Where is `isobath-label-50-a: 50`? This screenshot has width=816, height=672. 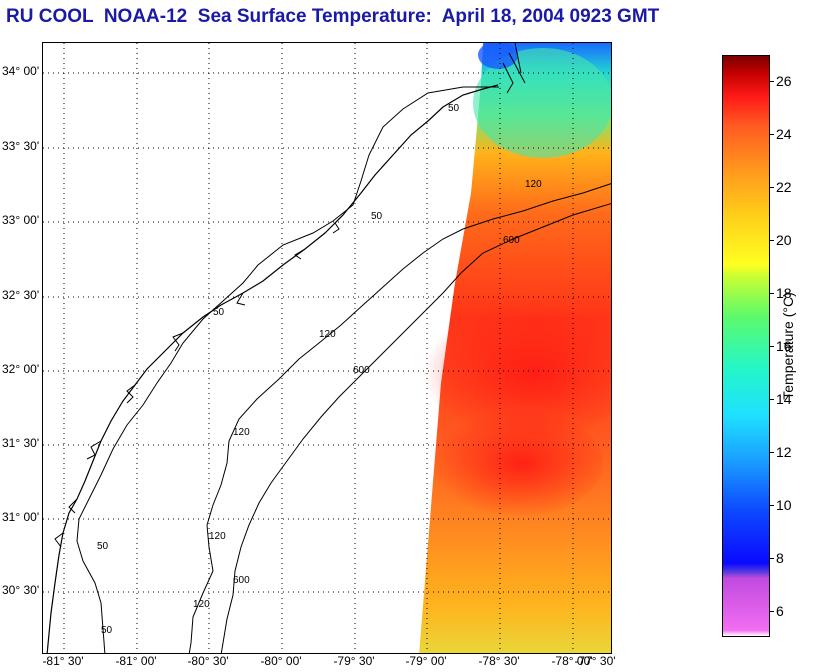 isobath-label-50-a: 50 is located at coordinates (454, 108).